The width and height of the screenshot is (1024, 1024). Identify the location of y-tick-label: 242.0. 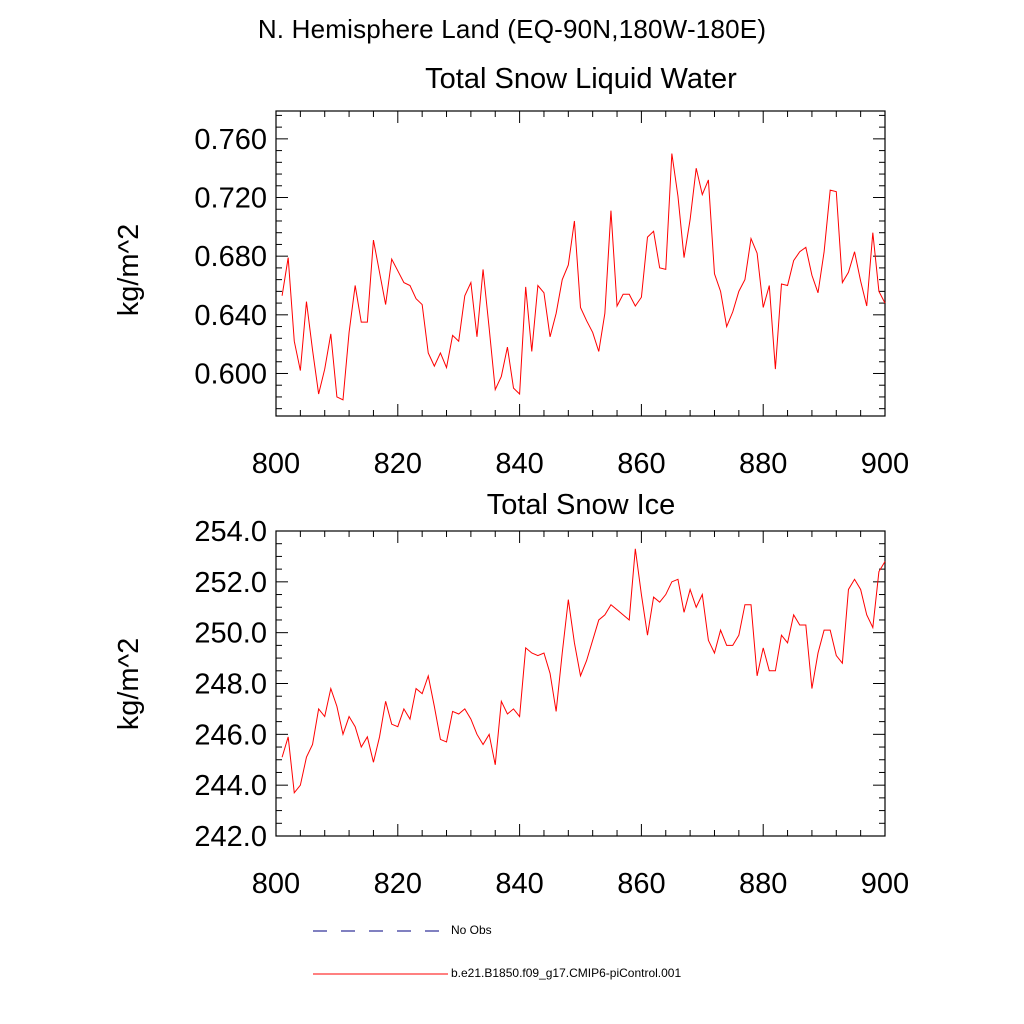
(230, 837).